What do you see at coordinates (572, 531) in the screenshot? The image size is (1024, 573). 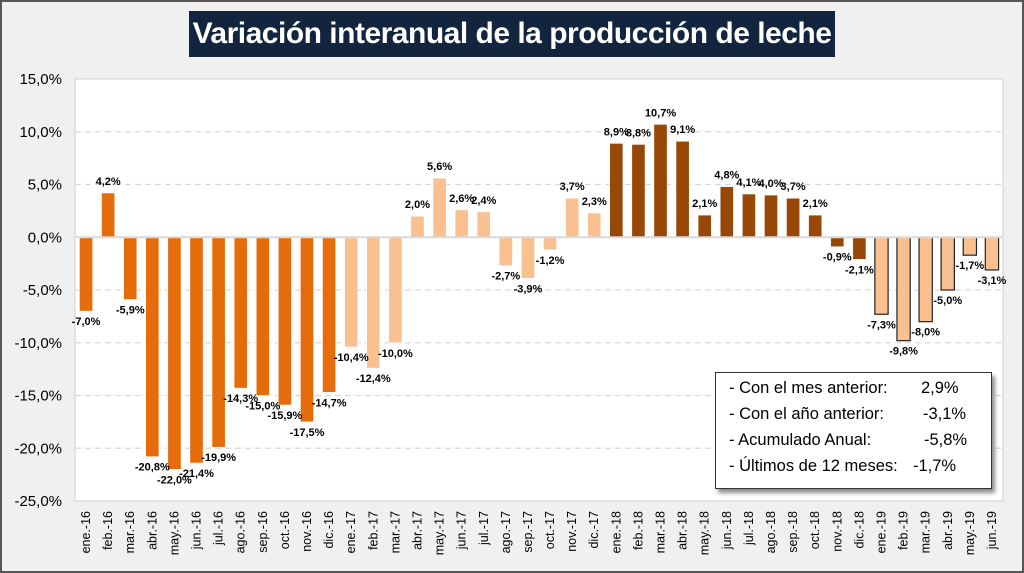 I see `x-tick-label: nov.-17` at bounding box center [572, 531].